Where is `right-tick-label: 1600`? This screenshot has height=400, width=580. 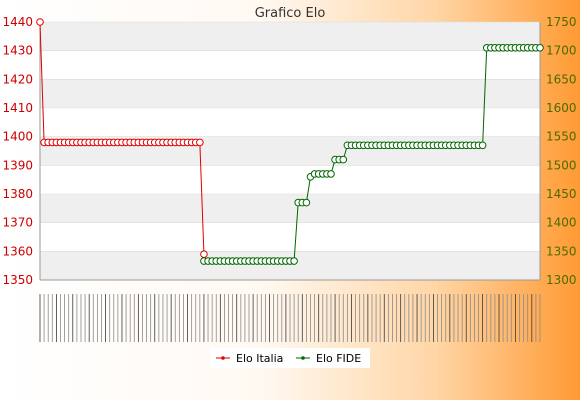
right-tick-label: 1600 is located at coordinates (561, 108).